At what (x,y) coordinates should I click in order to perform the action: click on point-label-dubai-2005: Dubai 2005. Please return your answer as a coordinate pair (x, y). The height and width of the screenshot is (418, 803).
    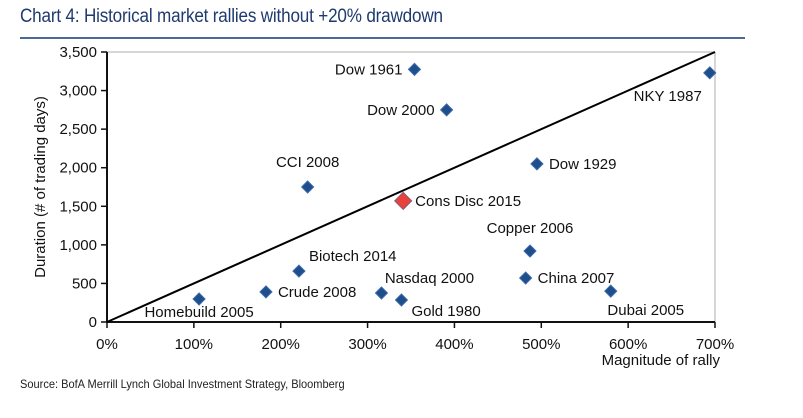
    Looking at the image, I should click on (645, 310).